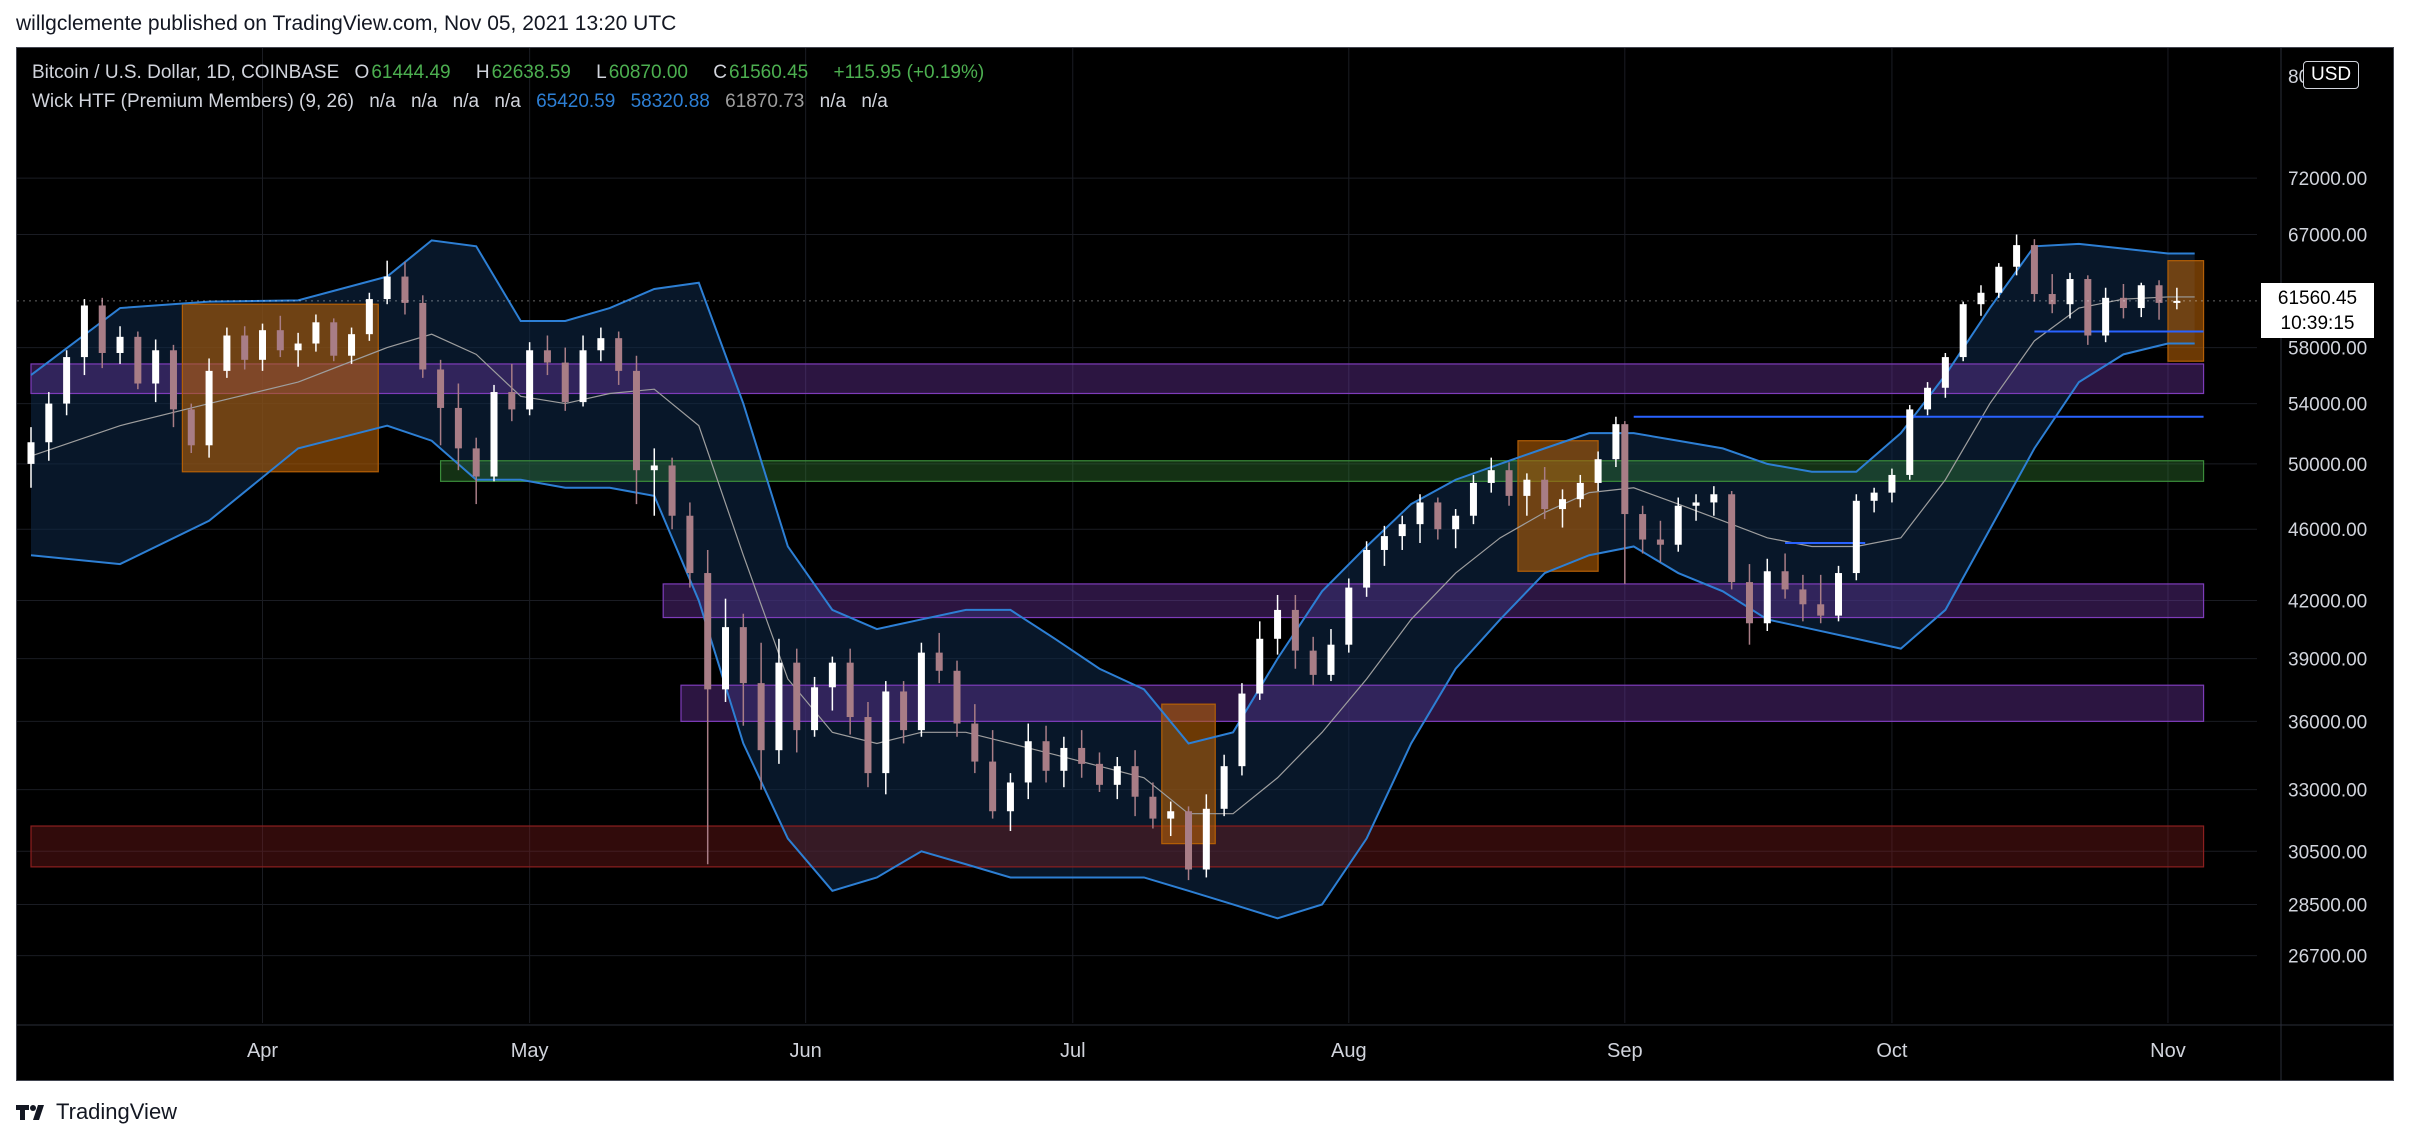 The height and width of the screenshot is (1144, 2410). Describe the element at coordinates (2327, 602) in the screenshot. I see `y-tick-label-6: 42000.00` at that location.